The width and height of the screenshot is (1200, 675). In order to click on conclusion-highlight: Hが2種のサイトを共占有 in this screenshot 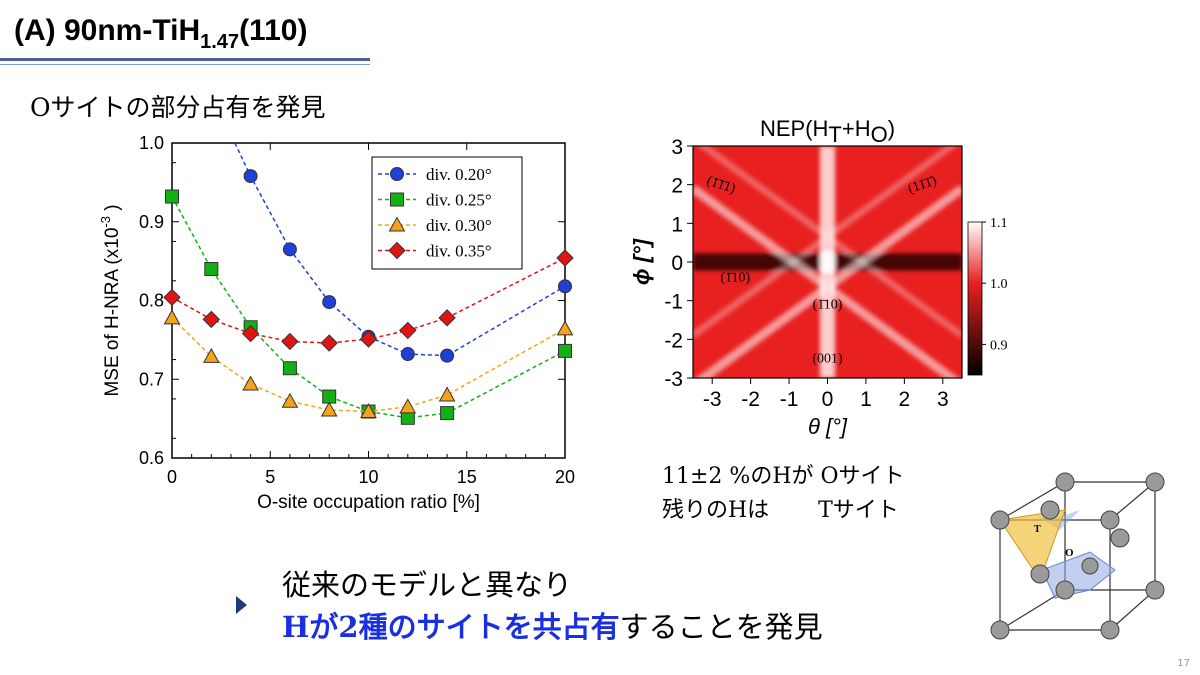, I will do `click(451, 627)`.